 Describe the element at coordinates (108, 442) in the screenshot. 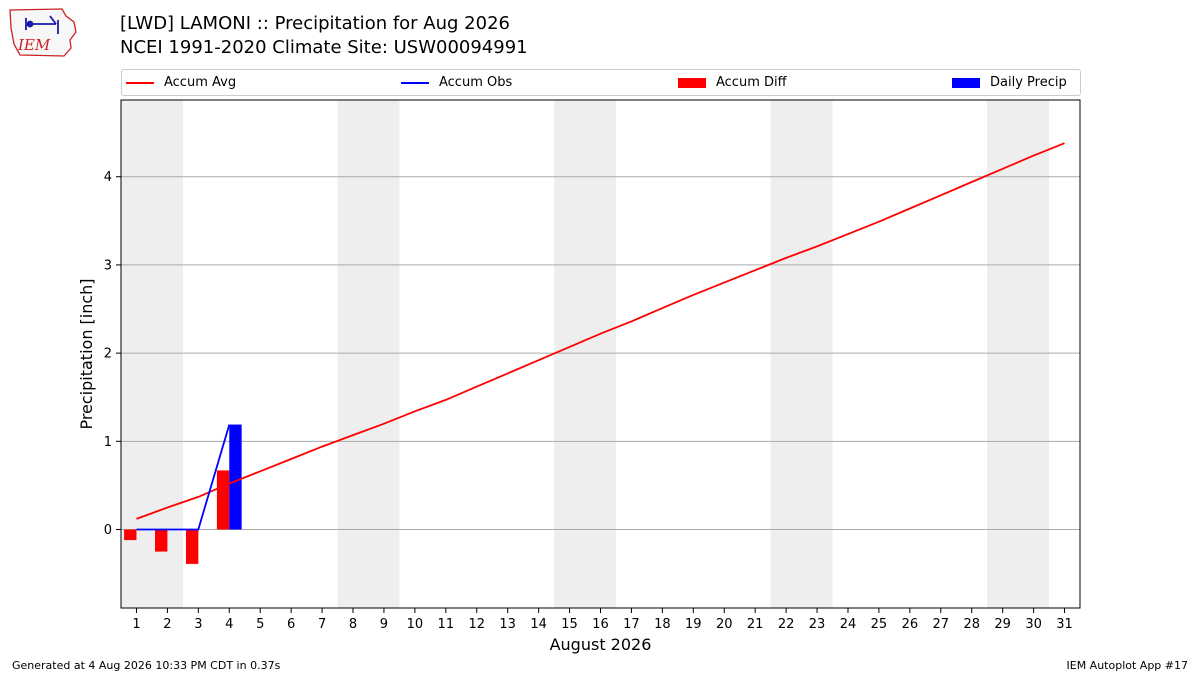

I see `y-tick-label: 1` at that location.